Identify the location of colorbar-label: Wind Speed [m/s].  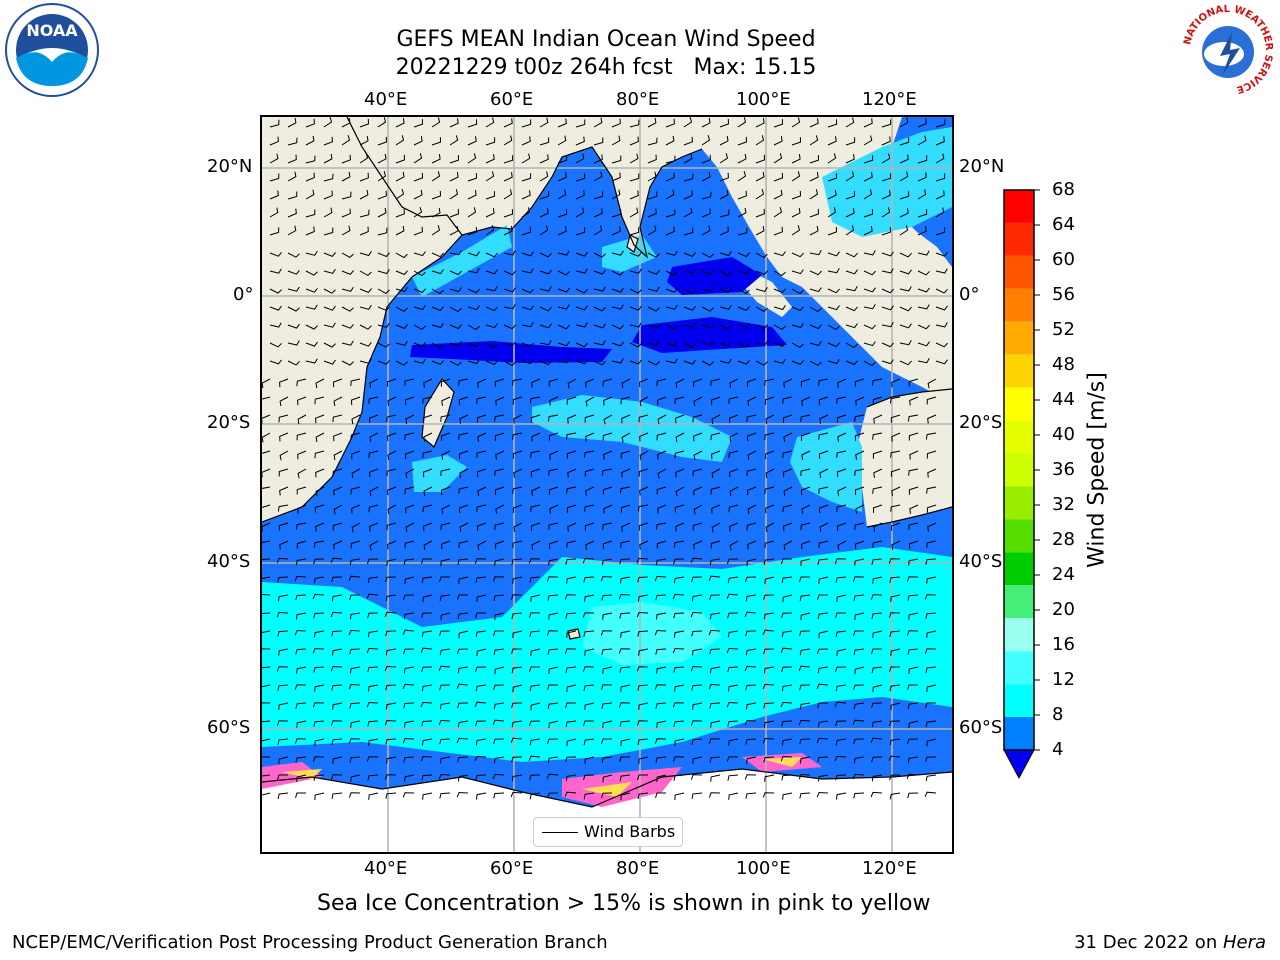
(1097, 470).